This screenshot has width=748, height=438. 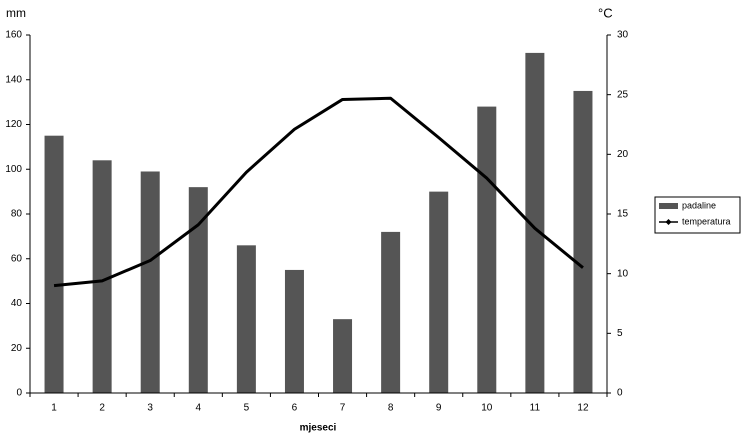 What do you see at coordinates (13, 169) in the screenshot?
I see `y-tick-label: 100` at bounding box center [13, 169].